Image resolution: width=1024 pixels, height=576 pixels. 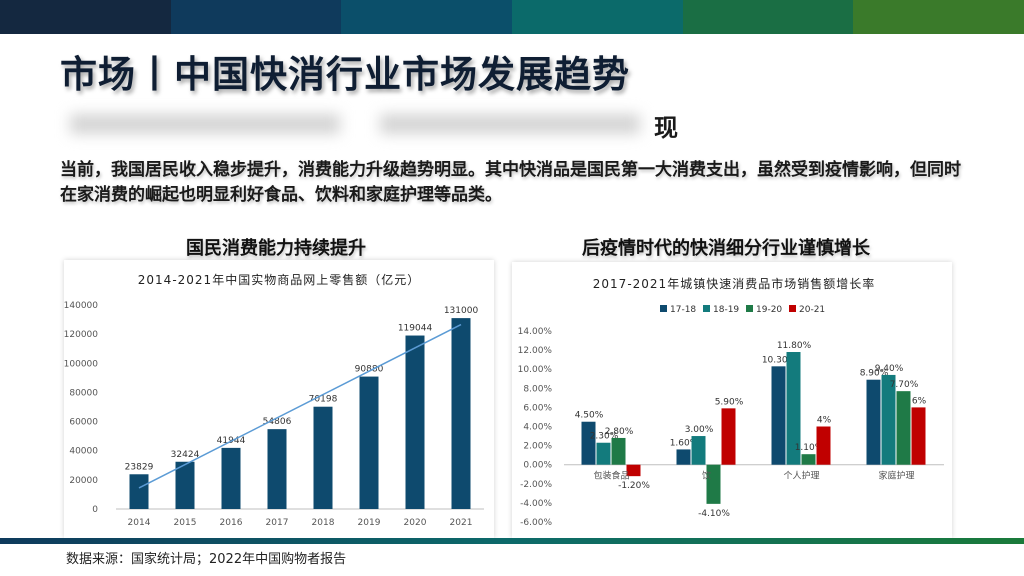 What do you see at coordinates (276, 248) in the screenshot?
I see `left-panel-heading: 国民消费能力持续提升` at bounding box center [276, 248].